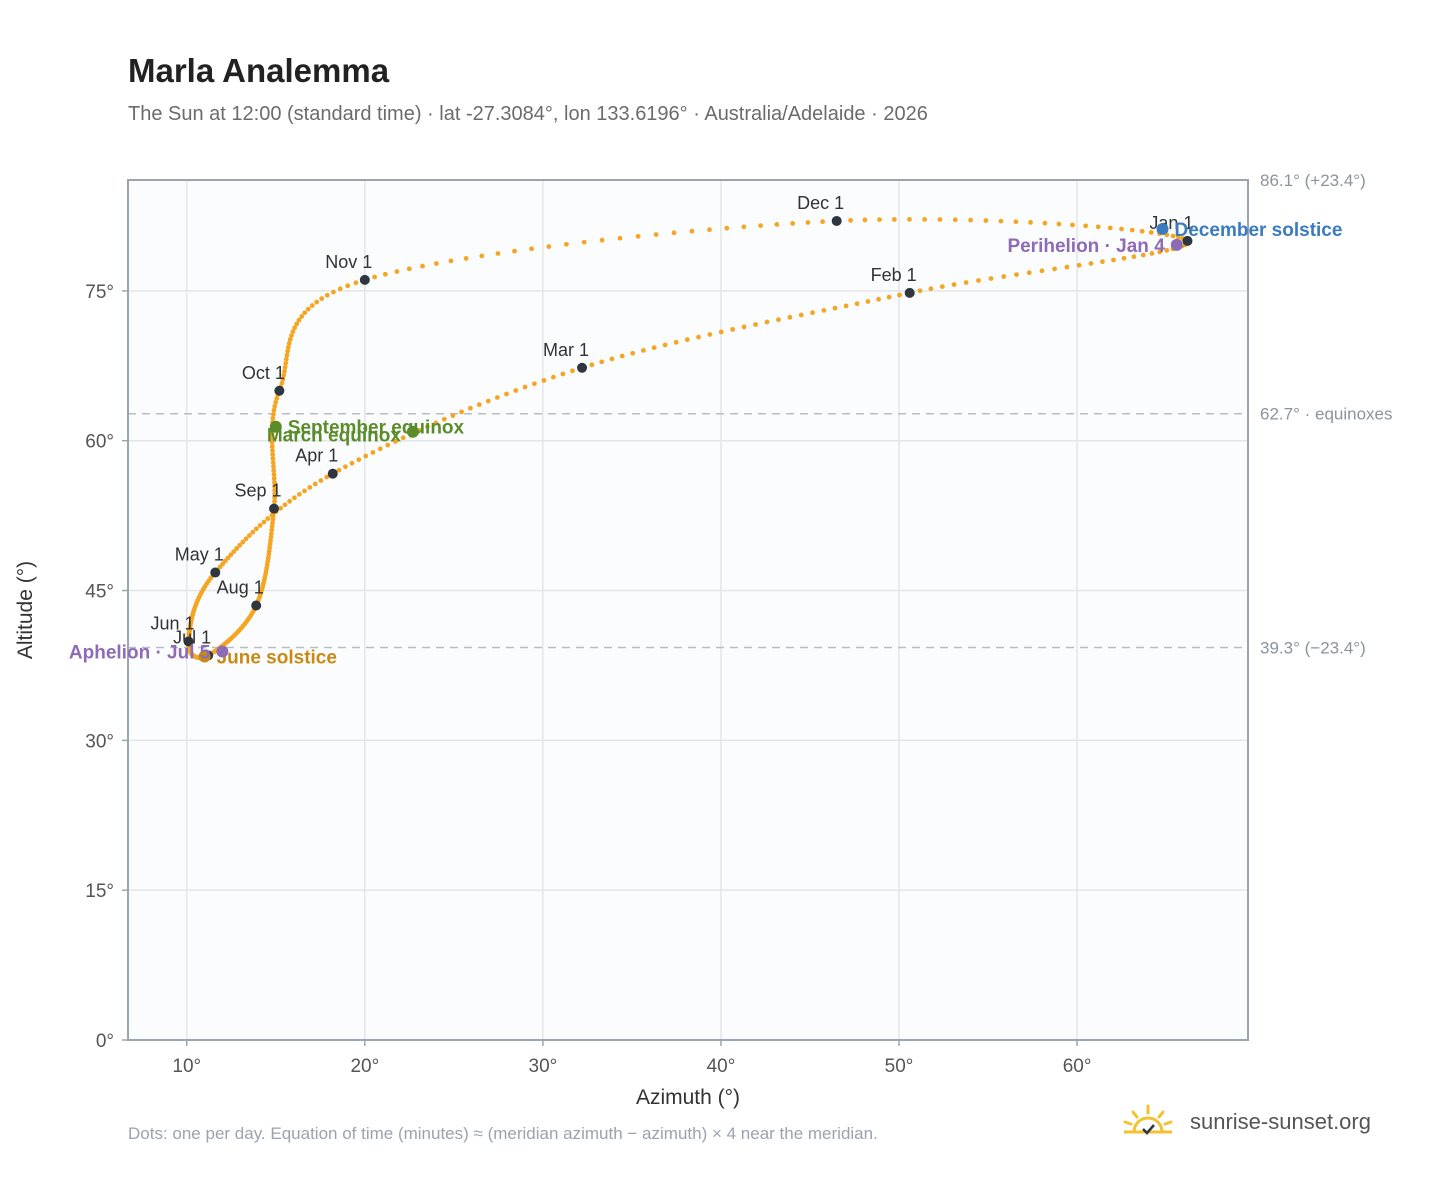 The height and width of the screenshot is (1188, 1448). What do you see at coordinates (186, 1066) in the screenshot?
I see `x-tick-label: 10°` at bounding box center [186, 1066].